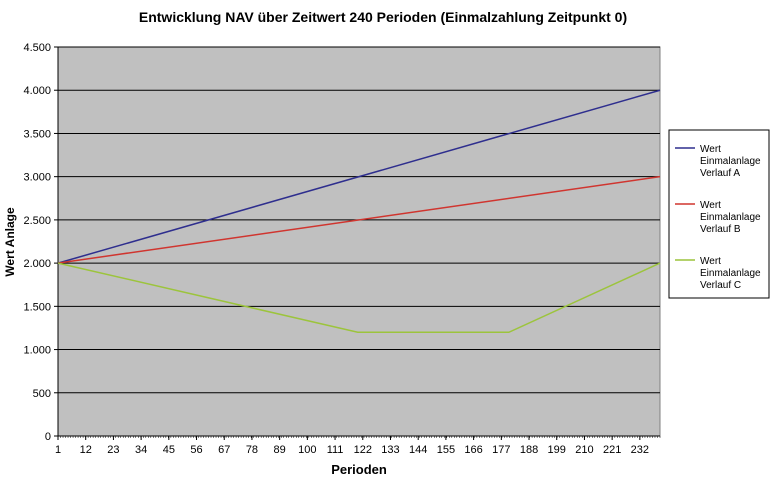 This screenshot has height=487, width=770. Describe the element at coordinates (359, 469) in the screenshot. I see `x-axis-label: Perioden` at that location.